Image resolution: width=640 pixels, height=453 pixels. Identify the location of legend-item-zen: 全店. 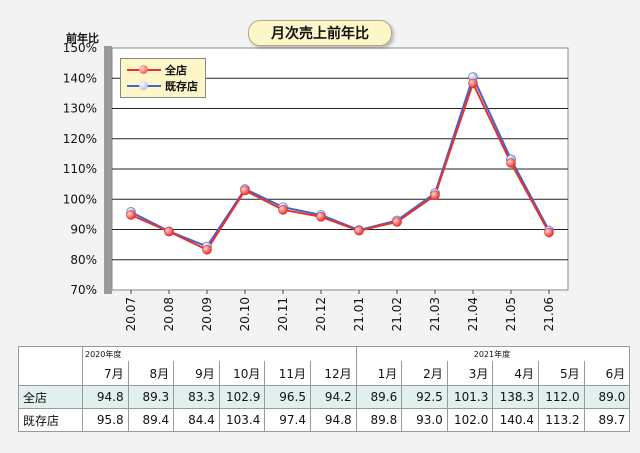
(157, 70).